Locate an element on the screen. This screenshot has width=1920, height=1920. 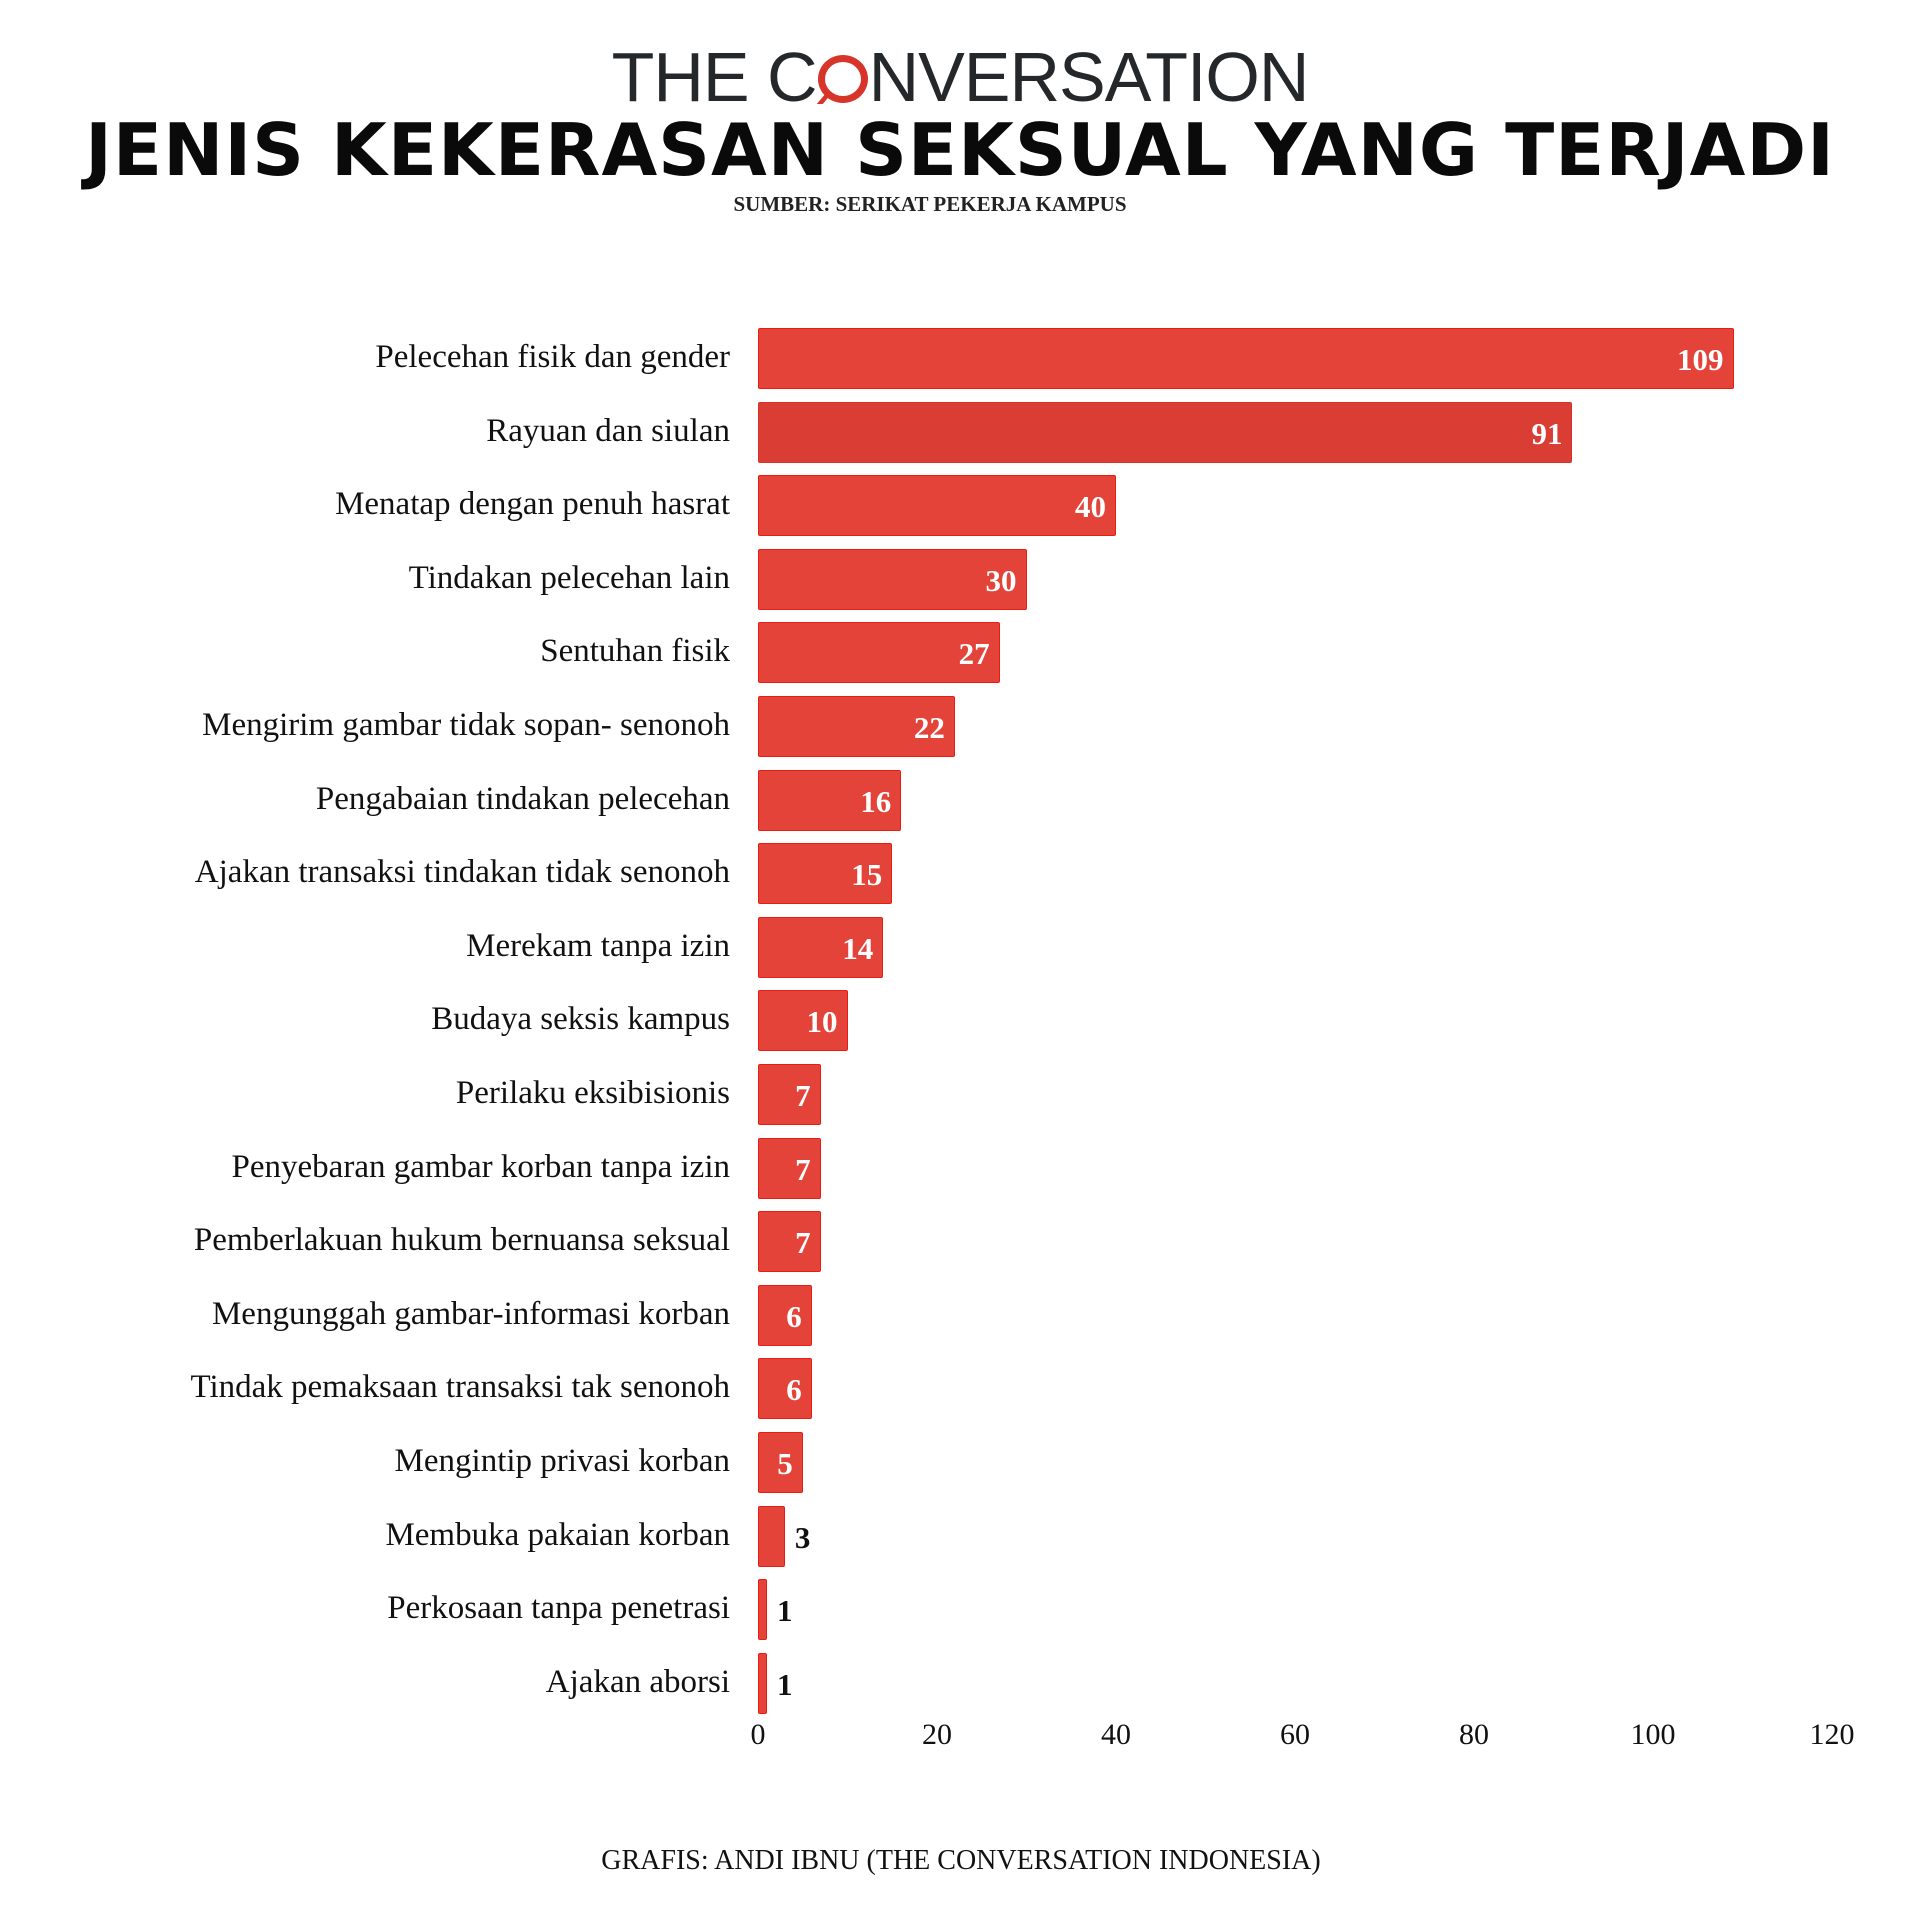
category-label: Perkosaan tanpa penetrasi is located at coordinates (558, 1608).